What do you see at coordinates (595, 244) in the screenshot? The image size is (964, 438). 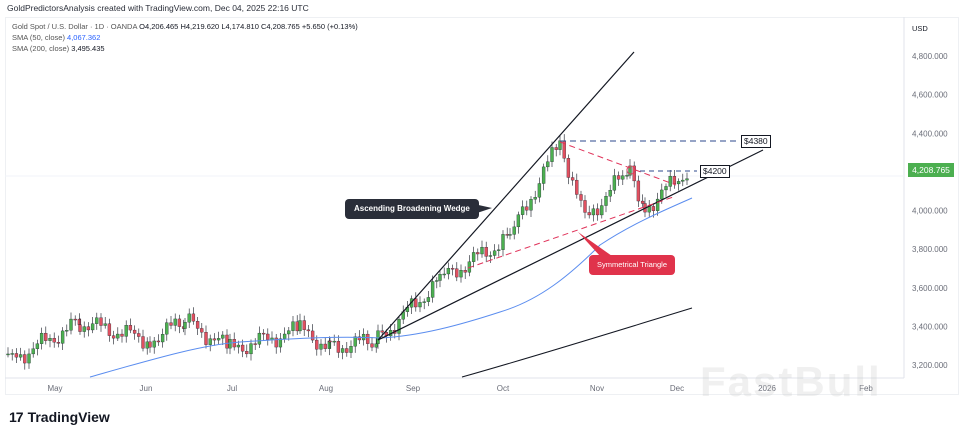 I see `triangle-callout-pointer` at bounding box center [595, 244].